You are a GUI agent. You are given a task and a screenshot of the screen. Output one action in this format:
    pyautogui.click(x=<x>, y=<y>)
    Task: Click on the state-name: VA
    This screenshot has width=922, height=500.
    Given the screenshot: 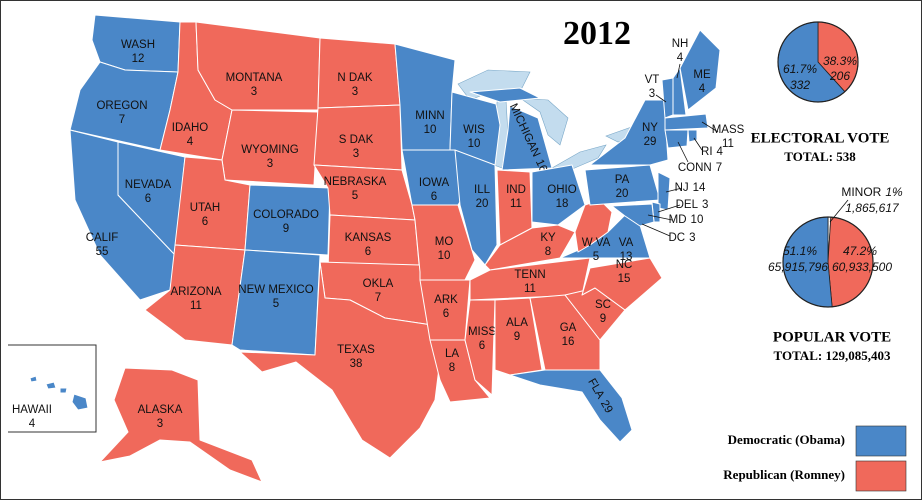 What is the action you would take?
    pyautogui.click(x=626, y=243)
    